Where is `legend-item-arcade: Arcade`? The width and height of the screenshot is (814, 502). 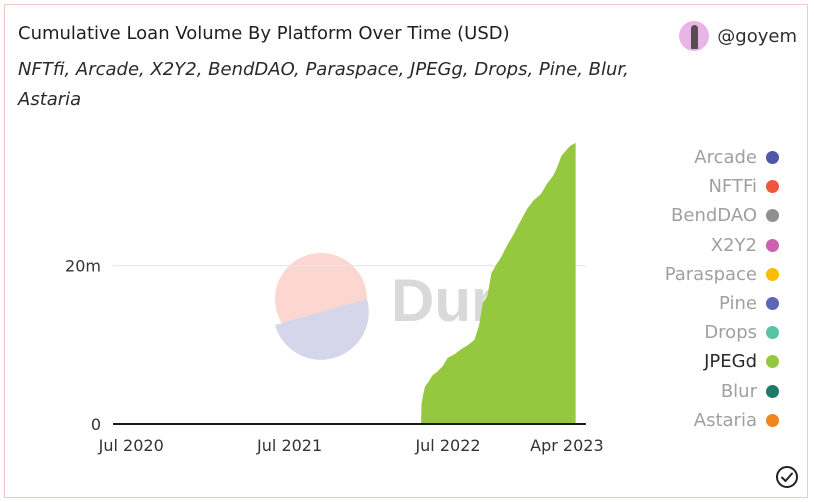 legend-item-arcade: Arcade is located at coordinates (722, 157).